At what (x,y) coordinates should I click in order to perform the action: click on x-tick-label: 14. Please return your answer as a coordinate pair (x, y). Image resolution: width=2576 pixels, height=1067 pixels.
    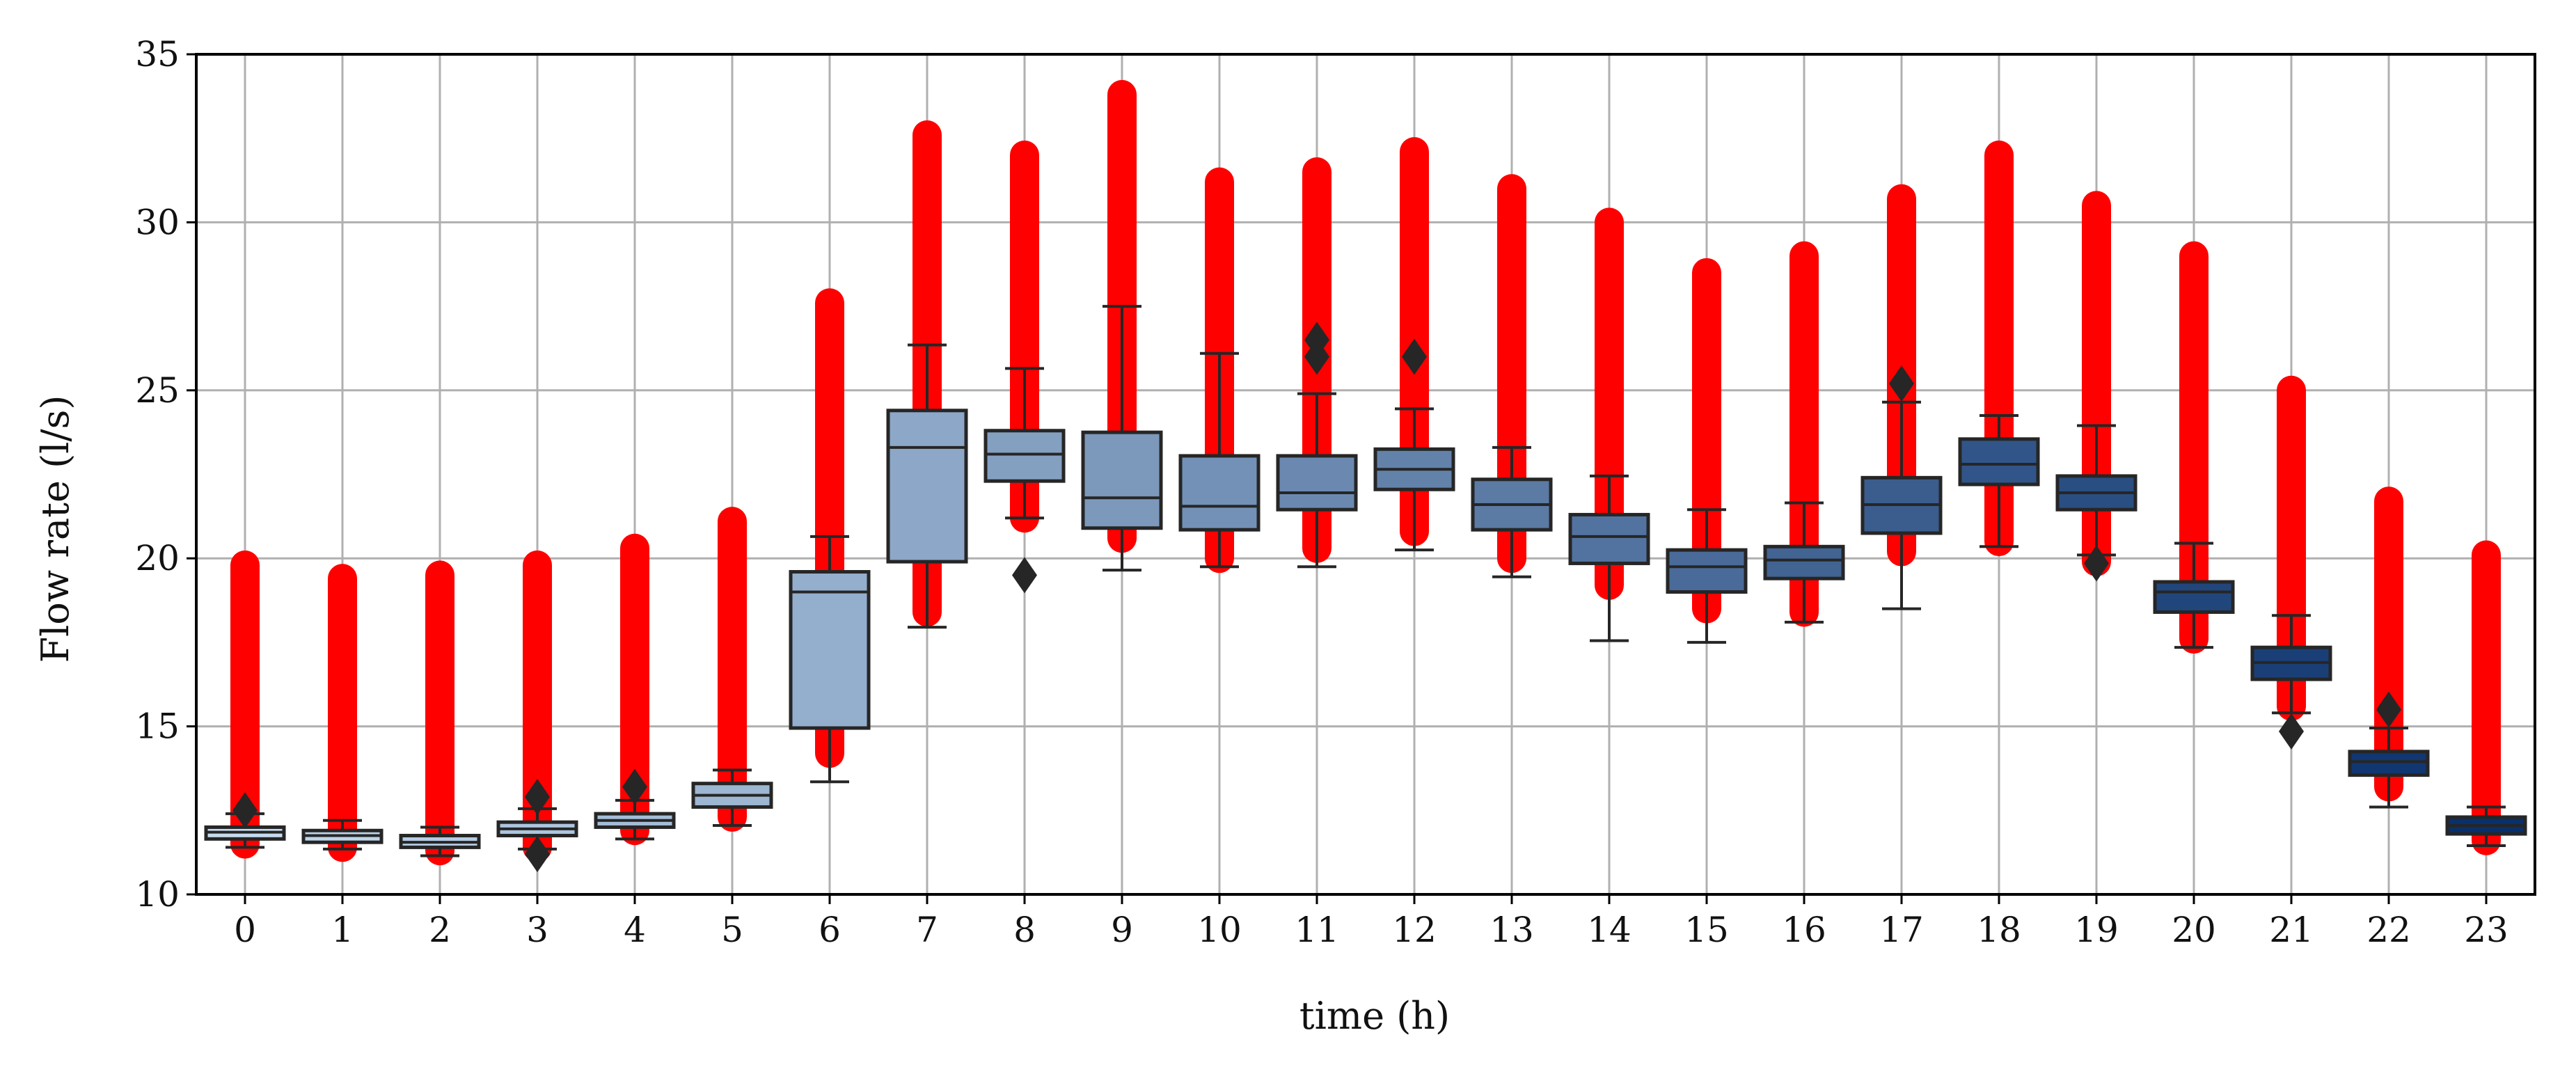
    Looking at the image, I should click on (1609, 930).